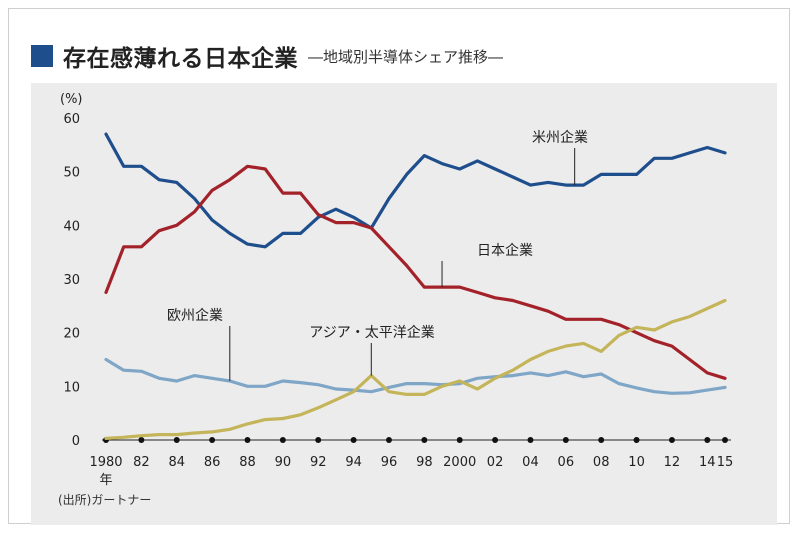  What do you see at coordinates (505, 250) in the screenshot?
I see `series-annotation-label: 日本企業` at bounding box center [505, 250].